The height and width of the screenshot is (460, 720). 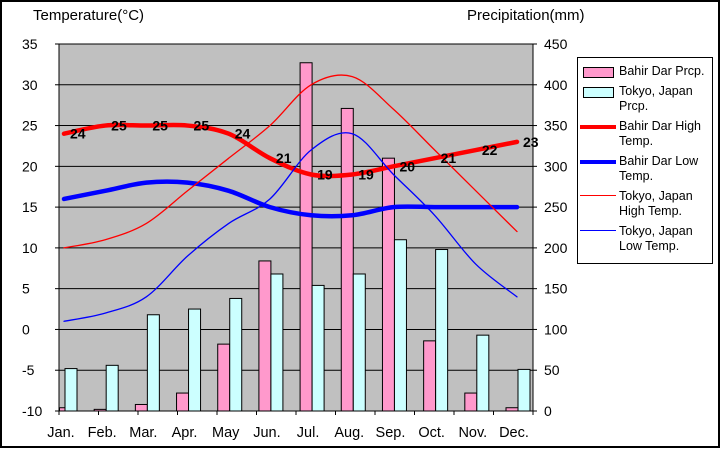 What do you see at coordinates (60, 433) in the screenshot?
I see `month-label: Jan.` at bounding box center [60, 433].